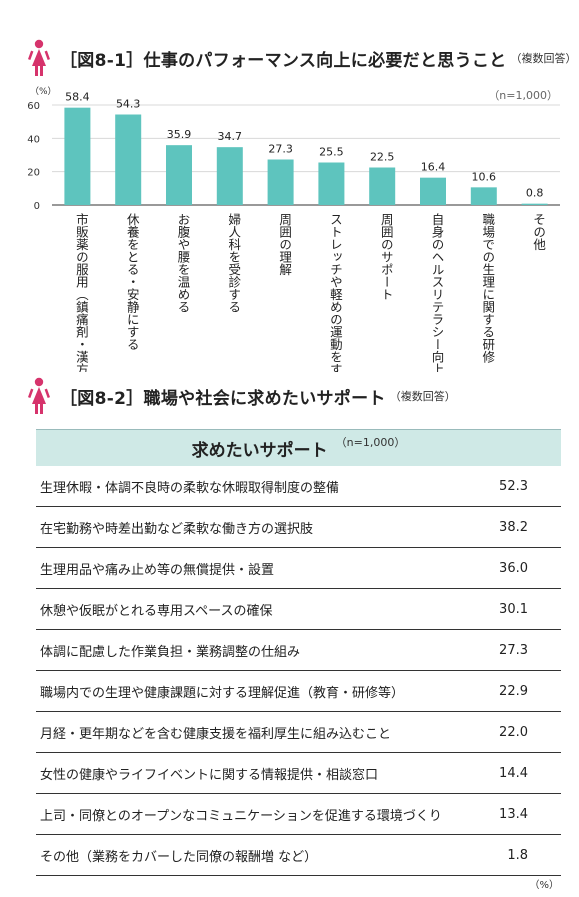  I want to click on table-row: 女性の健康やライフイベントに関する情報提供・相談窓口 14.4, so click(298, 773).